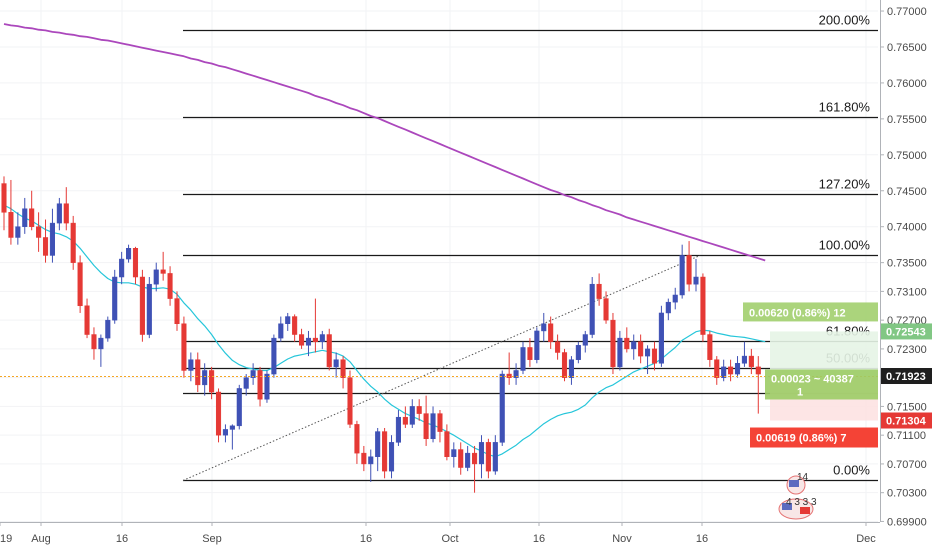 The width and height of the screenshot is (932, 555). Describe the element at coordinates (440, 533) in the screenshot. I see `time-axis: Aug 16 Sep 16 Oct 16 Nov 16 Dec 2019` at that location.